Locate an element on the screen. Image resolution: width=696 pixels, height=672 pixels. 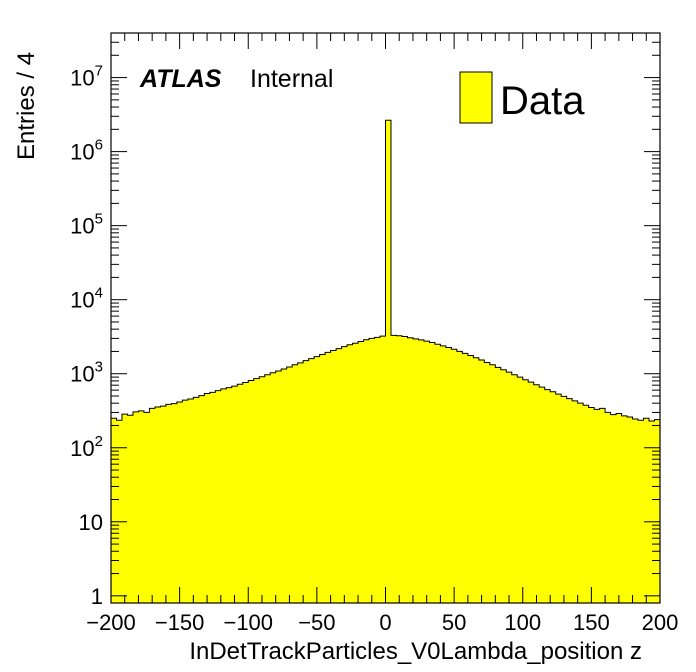
y-tick-label: 10⁴ is located at coordinates (86, 299).